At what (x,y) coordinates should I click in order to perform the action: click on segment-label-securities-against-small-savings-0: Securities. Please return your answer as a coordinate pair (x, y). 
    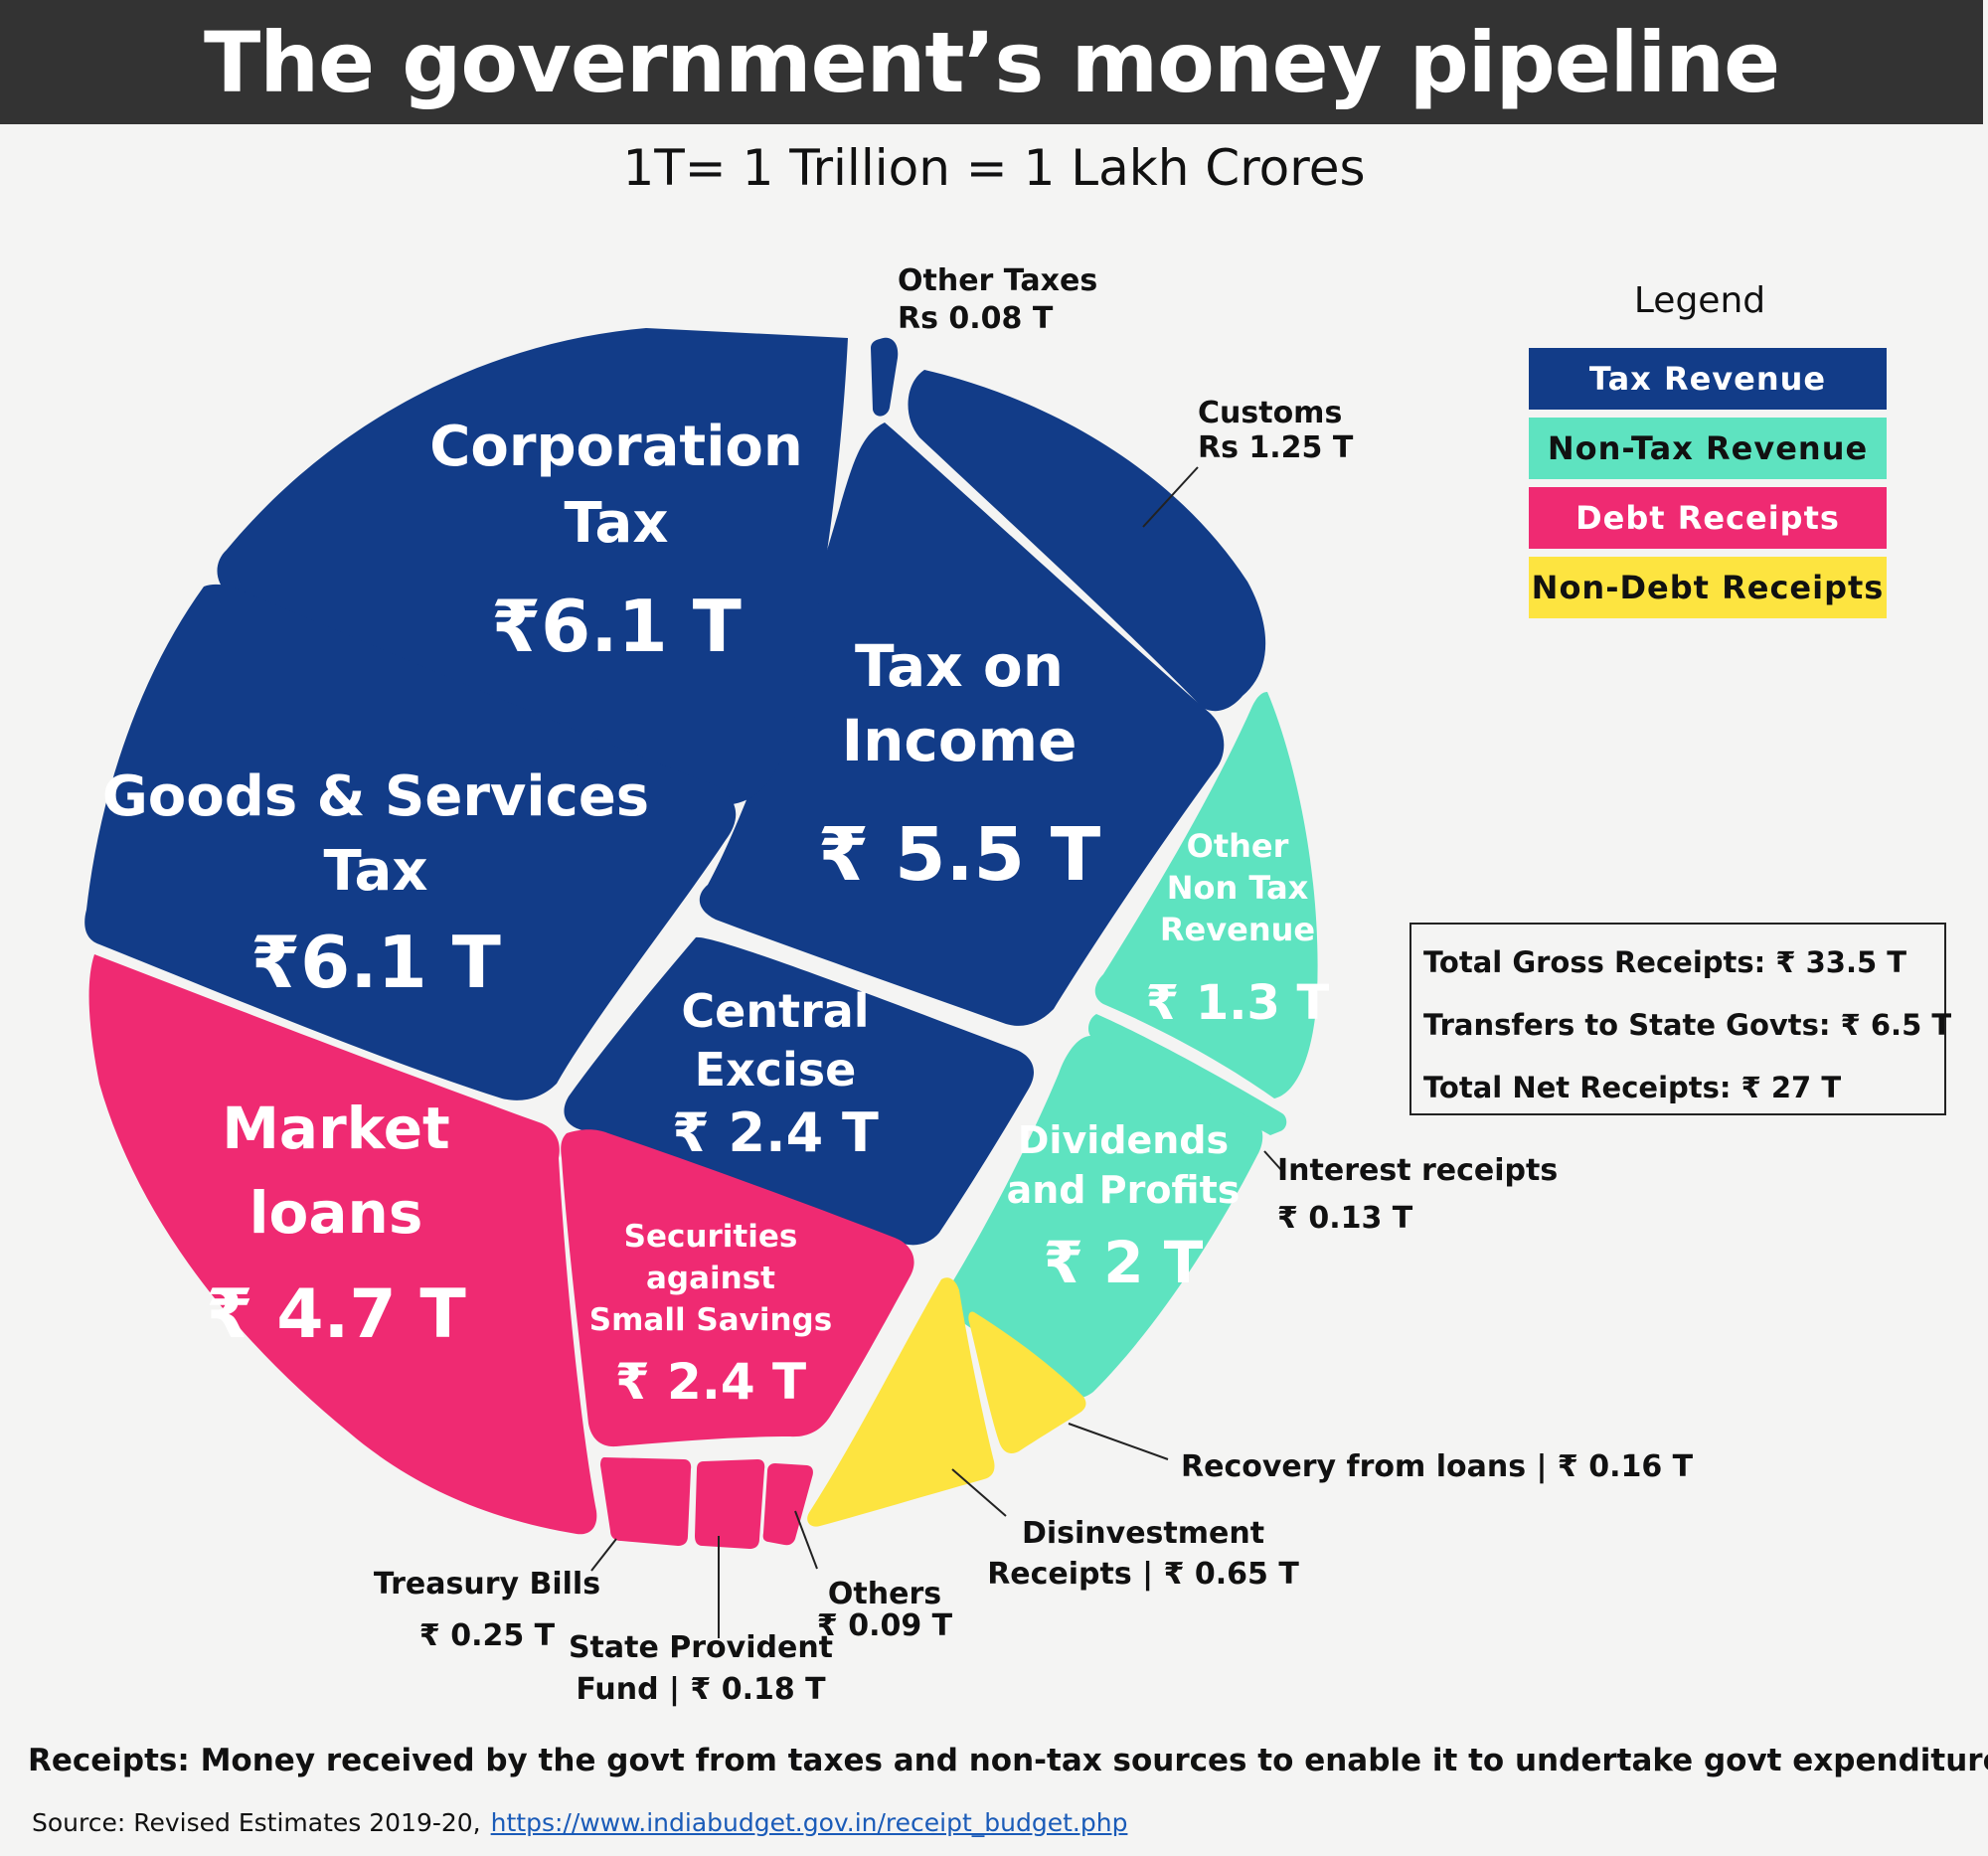
    Looking at the image, I should click on (711, 1237).